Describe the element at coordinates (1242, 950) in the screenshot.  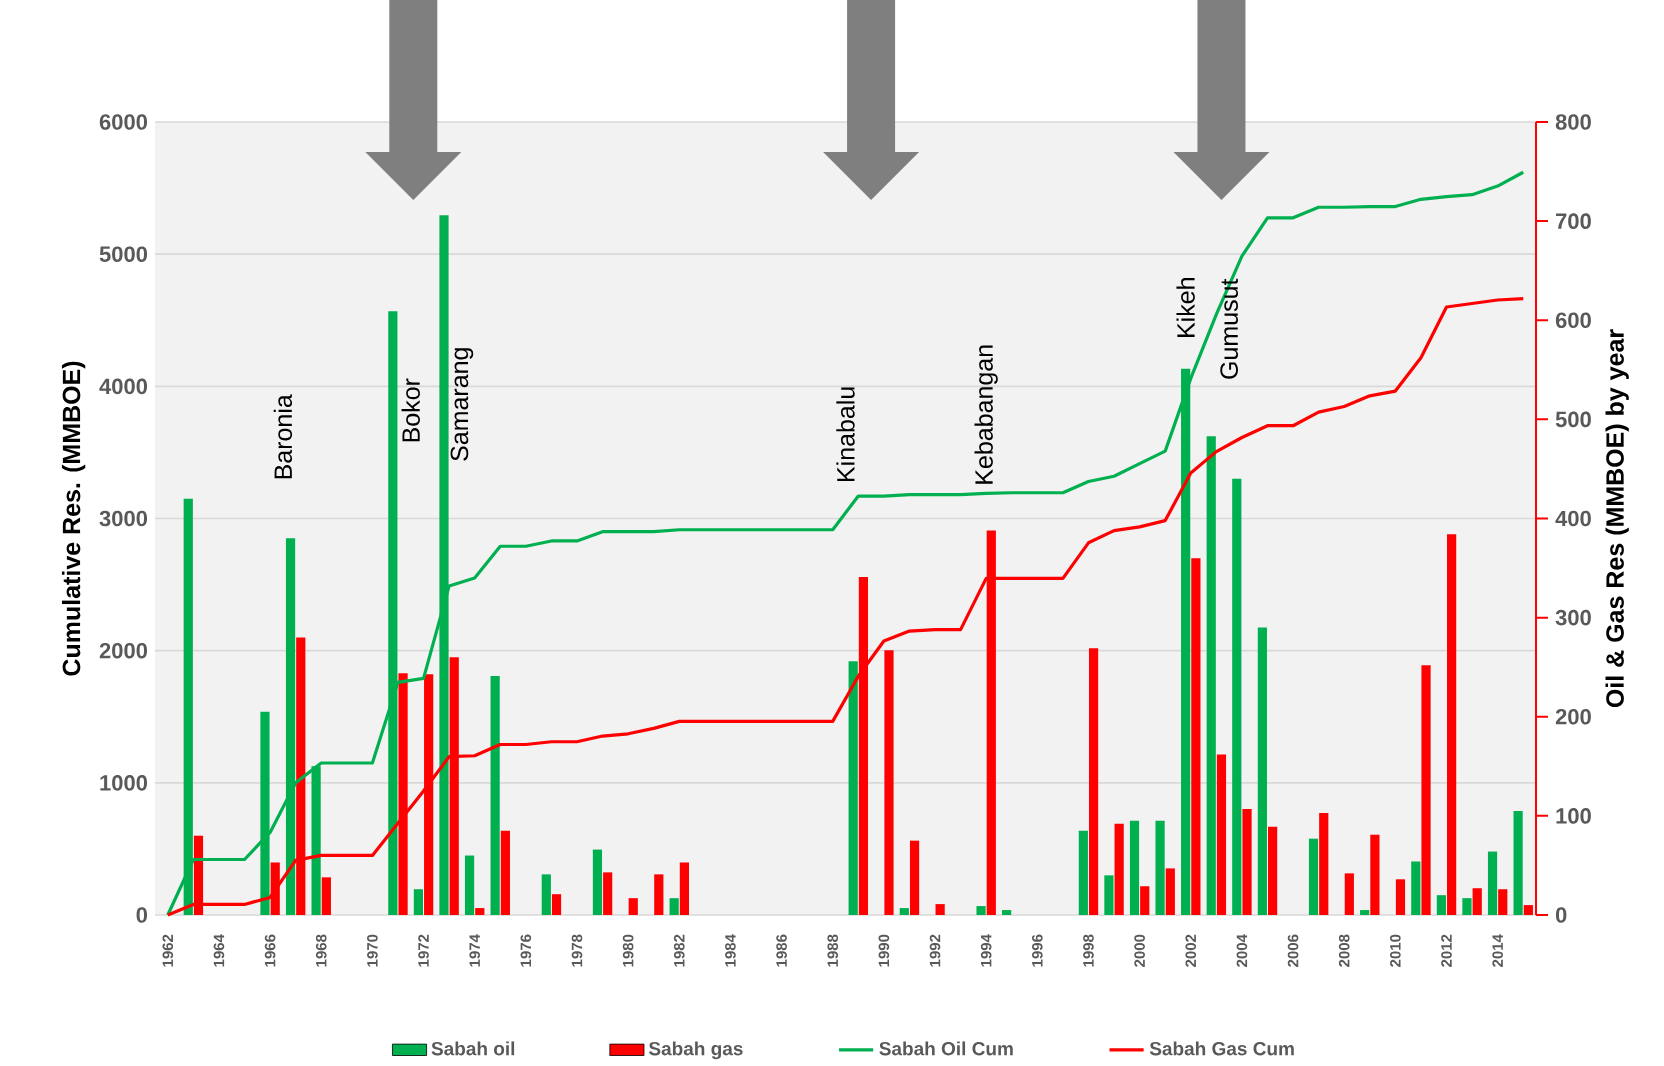
I see `x-tick-label: 2004` at that location.